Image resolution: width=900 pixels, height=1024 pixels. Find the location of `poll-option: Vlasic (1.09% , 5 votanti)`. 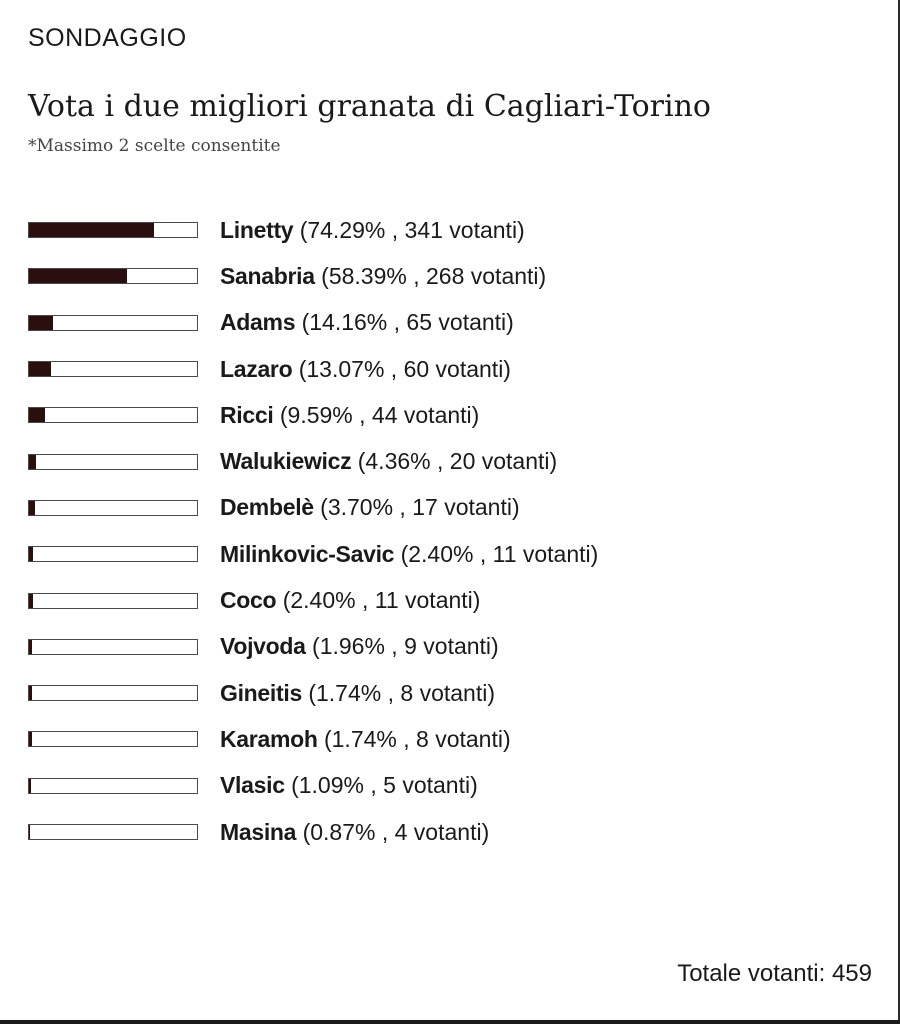

poll-option: Vlasic (1.09% , 5 votanti) is located at coordinates (313, 786).